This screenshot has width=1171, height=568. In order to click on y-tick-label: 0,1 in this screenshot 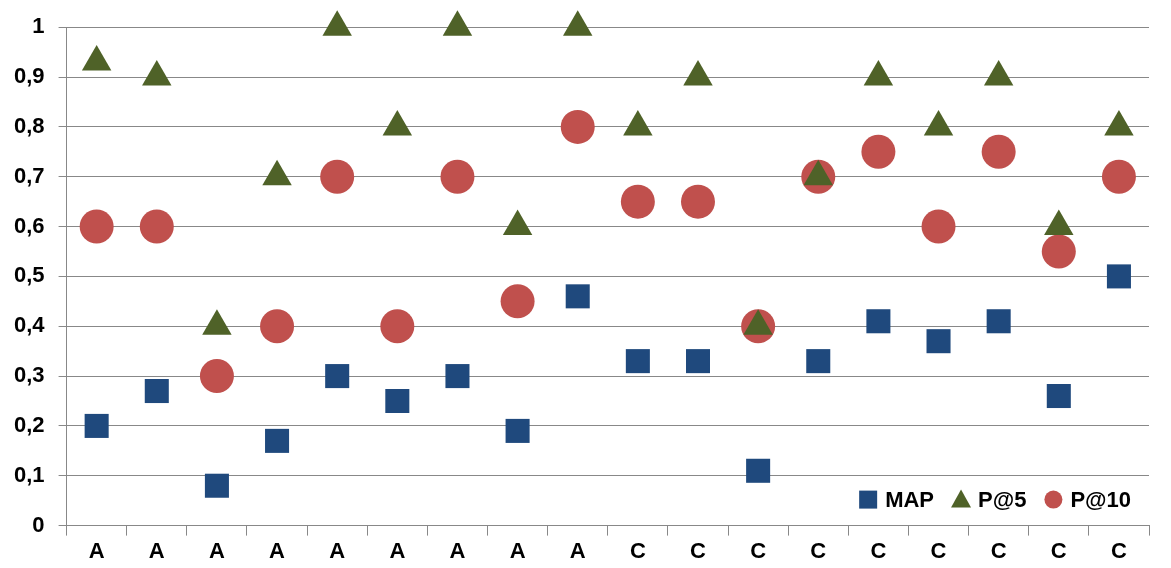, I will do `click(29, 474)`.